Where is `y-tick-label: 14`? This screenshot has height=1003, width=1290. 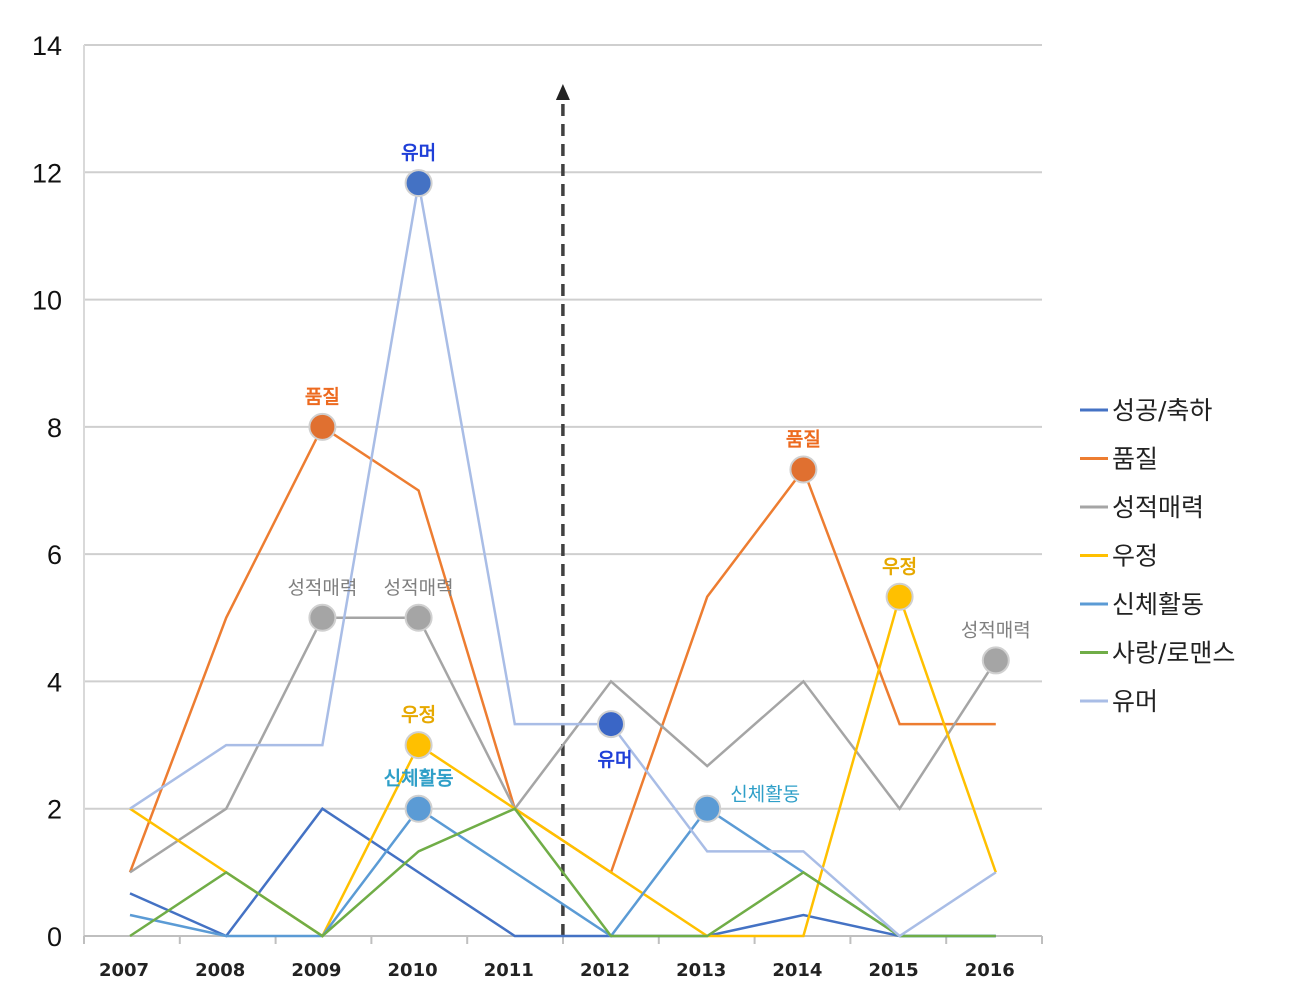
y-tick-label: 14 is located at coordinates (47, 46).